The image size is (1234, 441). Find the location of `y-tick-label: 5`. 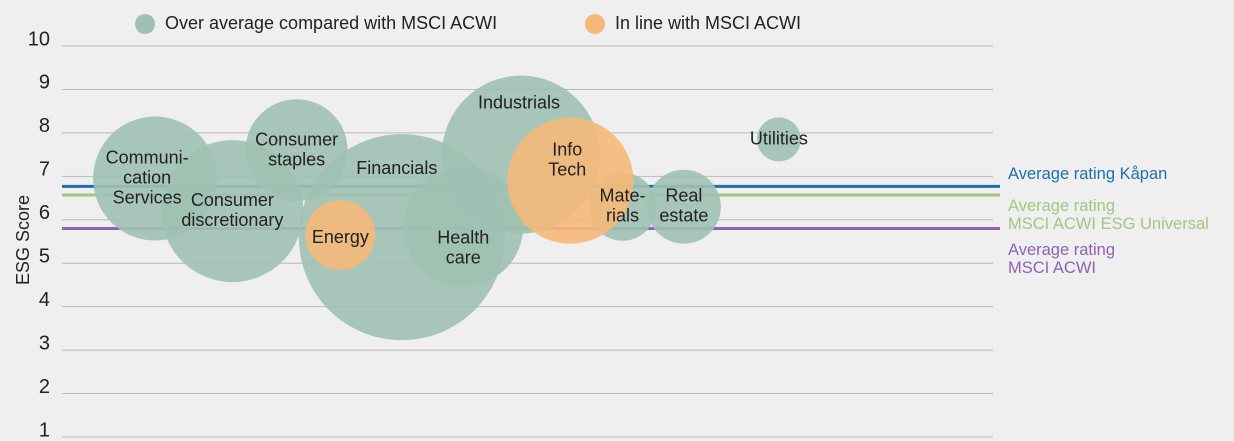

y-tick-label: 5 is located at coordinates (44, 257).